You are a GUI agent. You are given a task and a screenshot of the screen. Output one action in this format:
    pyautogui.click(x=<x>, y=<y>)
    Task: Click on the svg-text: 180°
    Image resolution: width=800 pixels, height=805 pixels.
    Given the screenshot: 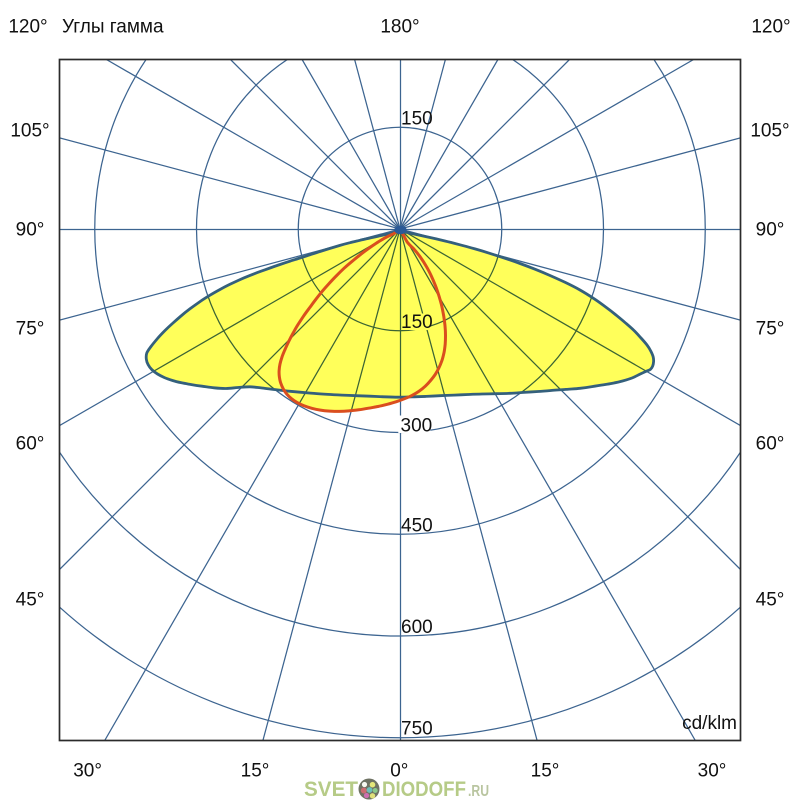 What is the action you would take?
    pyautogui.click(x=399, y=27)
    